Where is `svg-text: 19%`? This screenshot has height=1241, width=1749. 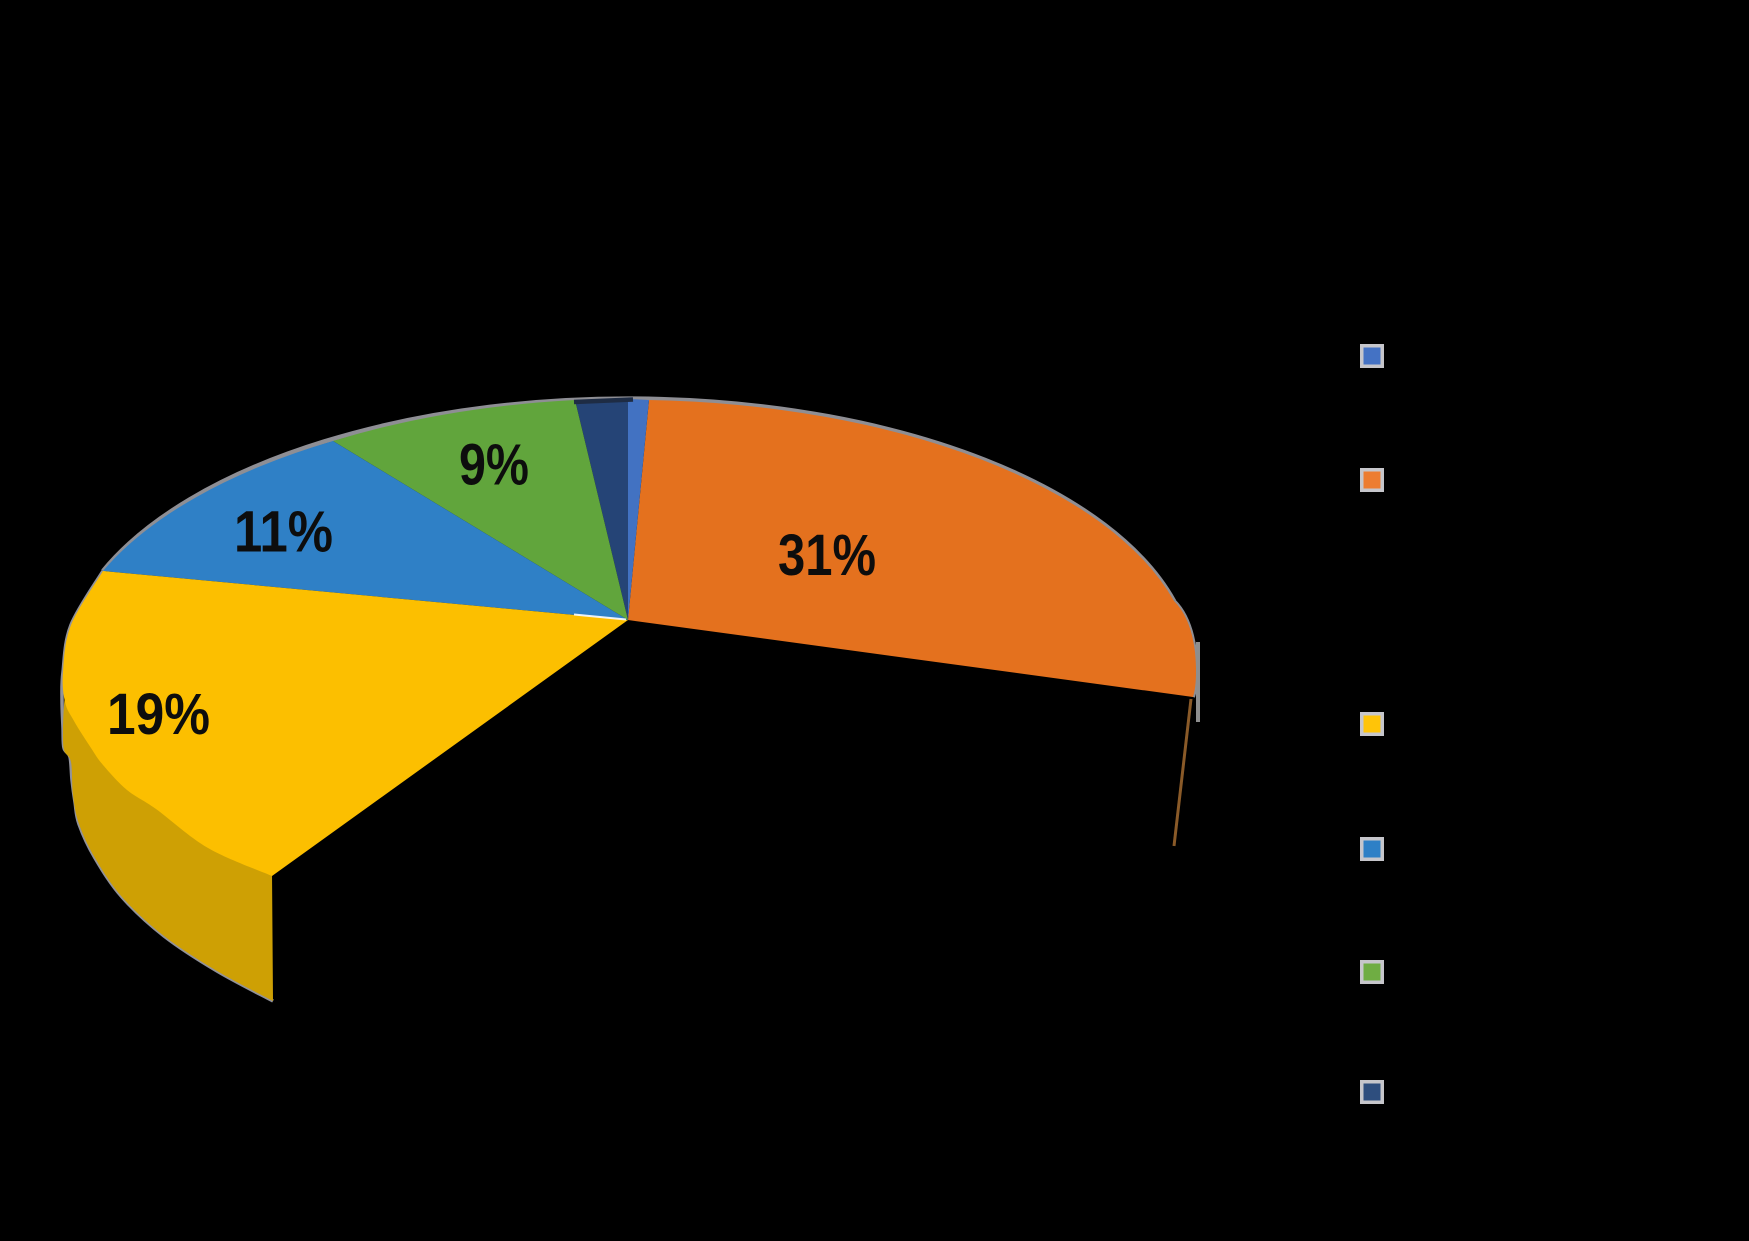
svg-text: 19% is located at coordinates (158, 714).